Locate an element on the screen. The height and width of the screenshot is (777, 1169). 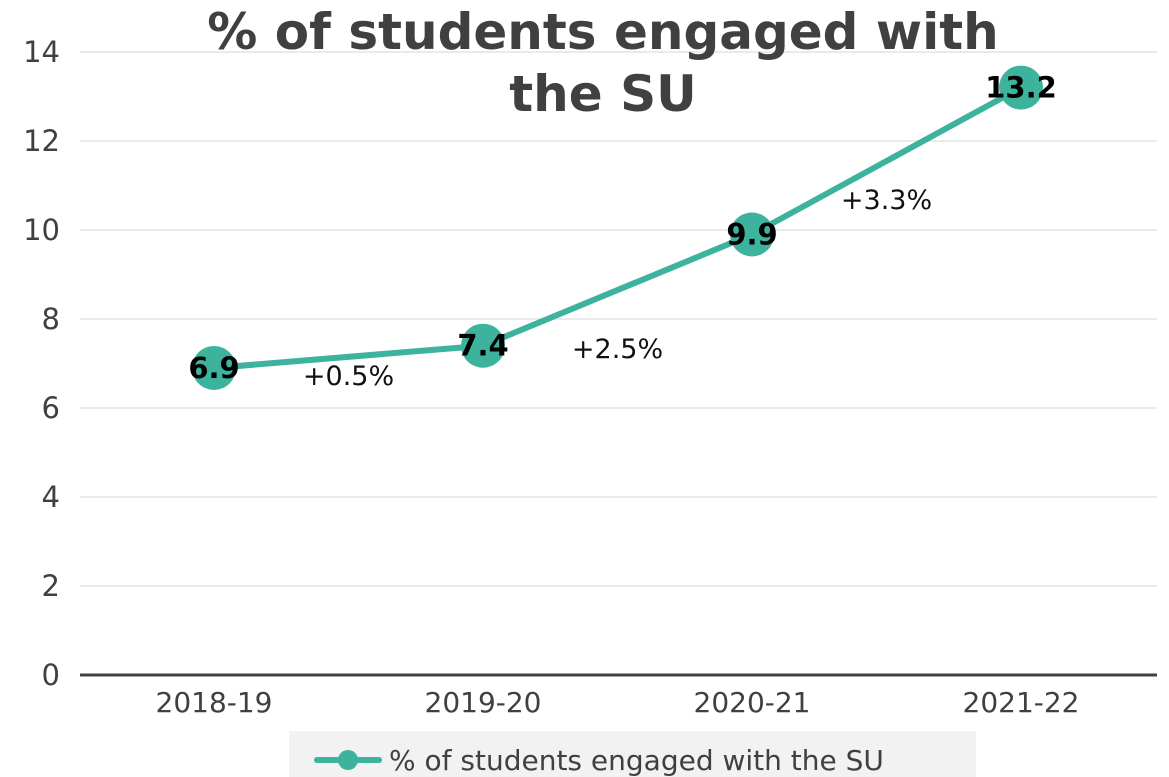
data-label: 9.9 is located at coordinates (751, 234).